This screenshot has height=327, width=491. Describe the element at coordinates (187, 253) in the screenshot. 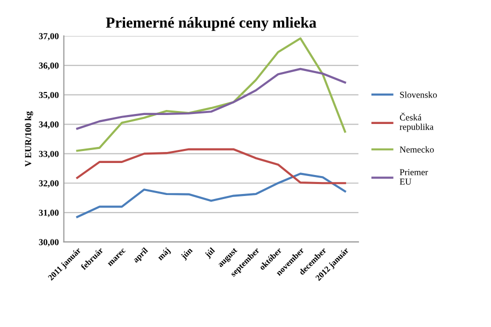

I see `x-tick-label: jún` at that location.